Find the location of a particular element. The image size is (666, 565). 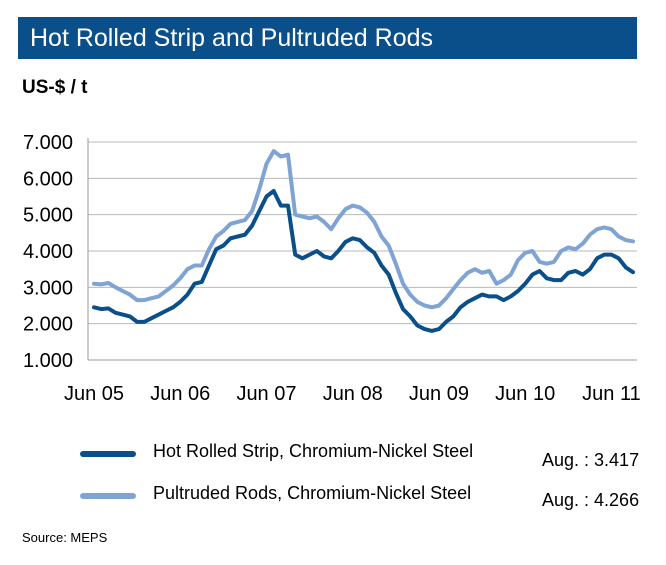

y-tick-label: 4.000 is located at coordinates (48, 252).